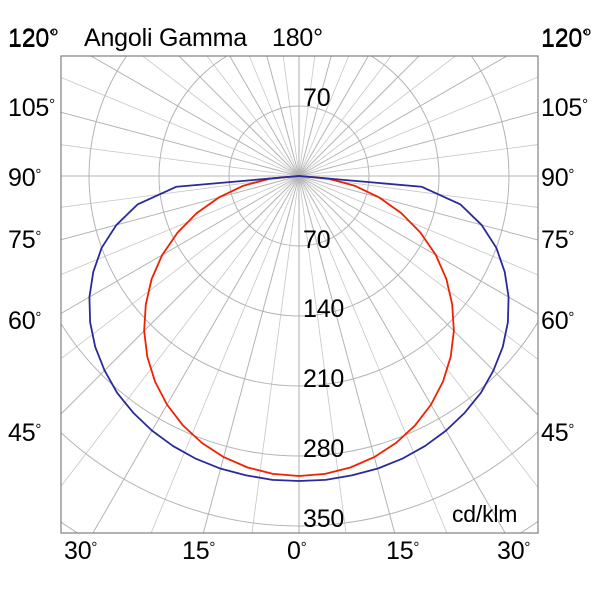  I want to click on angle-tick-bottom-0: 30°, so click(81, 551).